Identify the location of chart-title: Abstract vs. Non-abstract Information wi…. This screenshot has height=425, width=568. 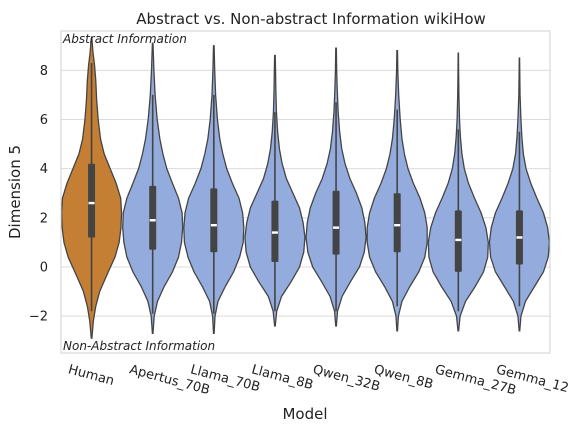
(311, 19).